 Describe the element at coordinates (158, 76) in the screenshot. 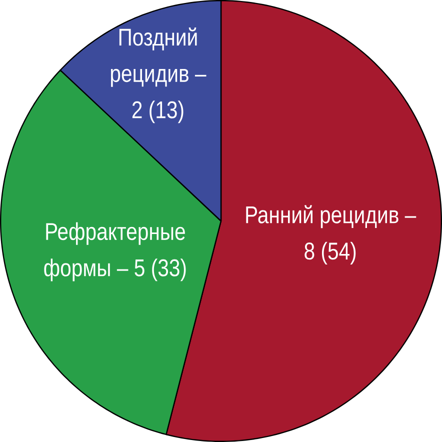

I see `slice-label: Поздний рецидив – 2 (13)` at that location.